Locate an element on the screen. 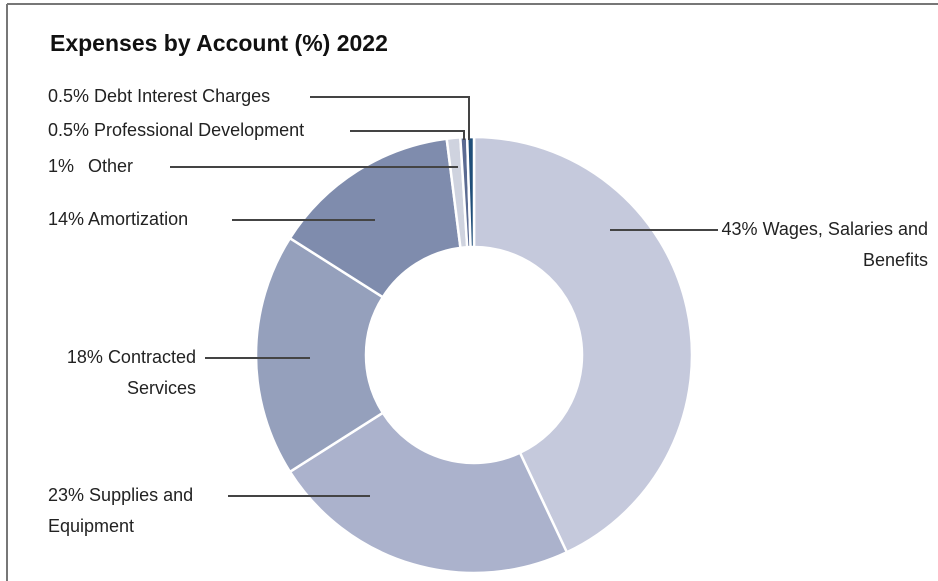  value-label: 18% is located at coordinates (84, 357).